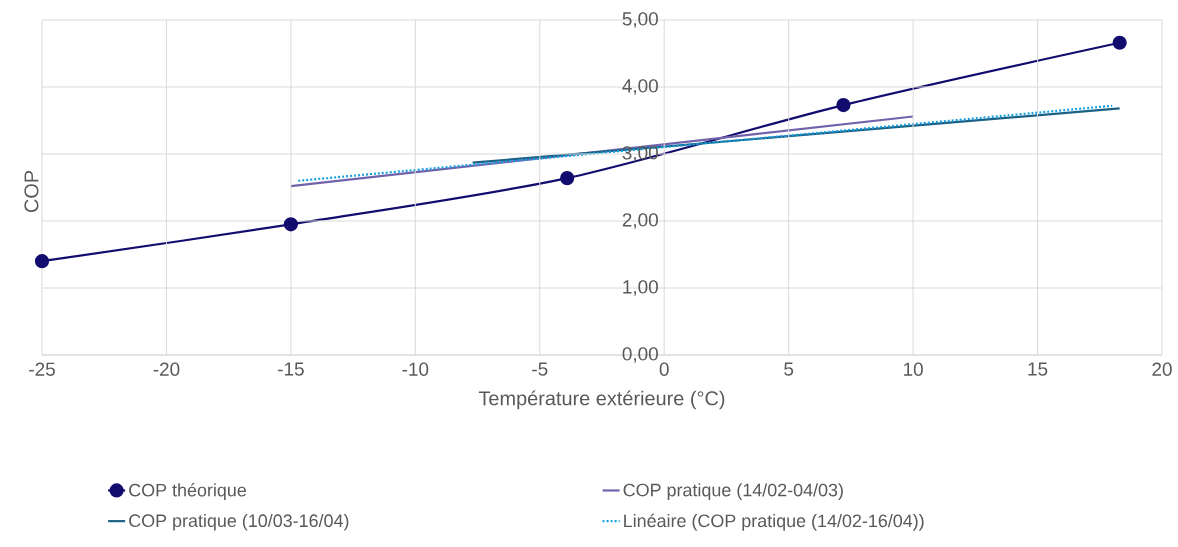  I want to click on y-tick-label: 2,00, so click(640, 221).